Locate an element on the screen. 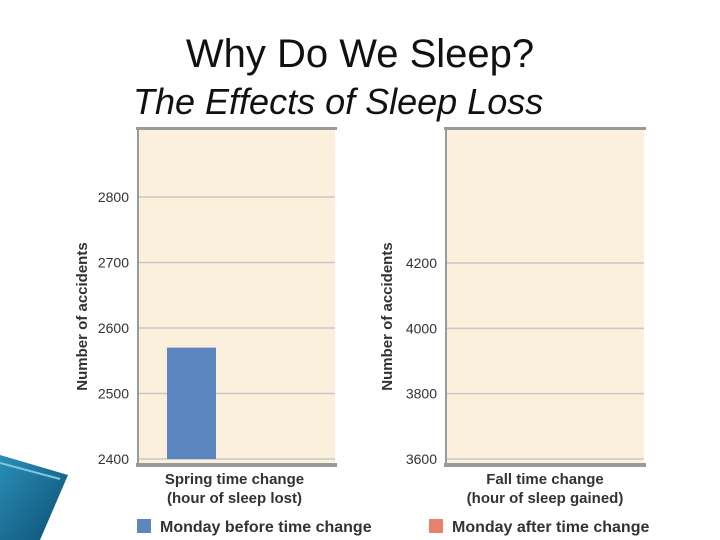 Image resolution: width=720 pixels, height=540 pixels. slide-title: Why Do We Sleep? is located at coordinates (360, 54).